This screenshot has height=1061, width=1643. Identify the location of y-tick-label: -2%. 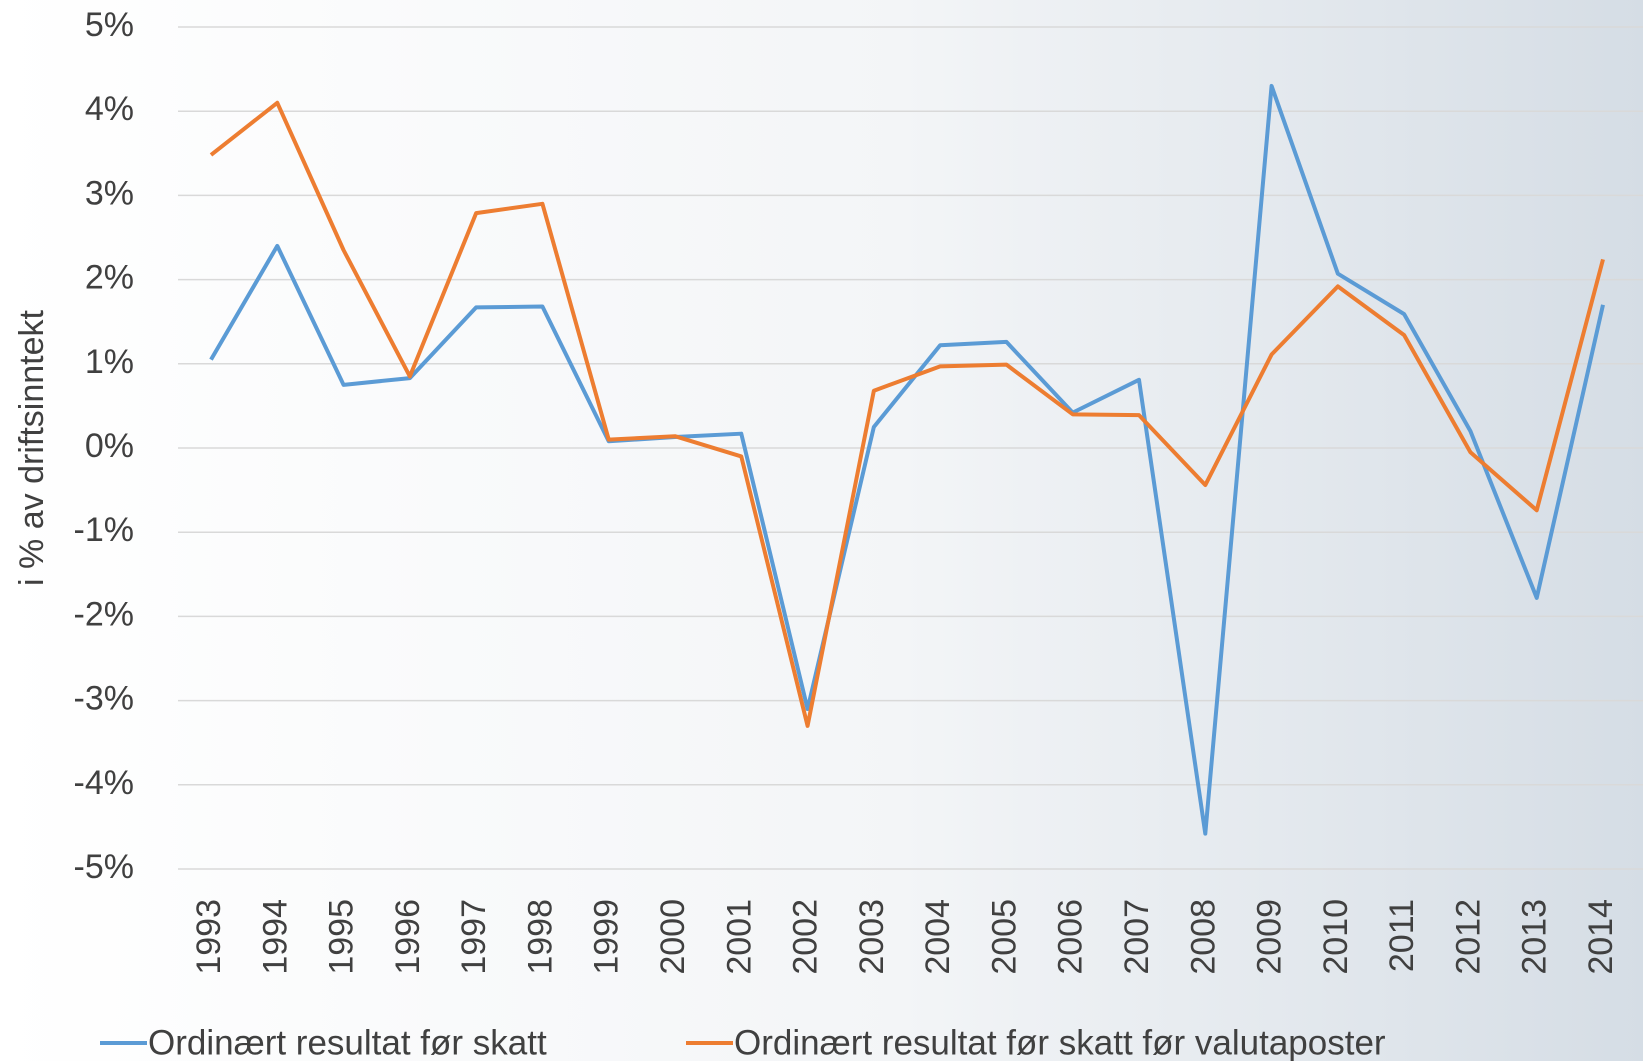
(104, 614).